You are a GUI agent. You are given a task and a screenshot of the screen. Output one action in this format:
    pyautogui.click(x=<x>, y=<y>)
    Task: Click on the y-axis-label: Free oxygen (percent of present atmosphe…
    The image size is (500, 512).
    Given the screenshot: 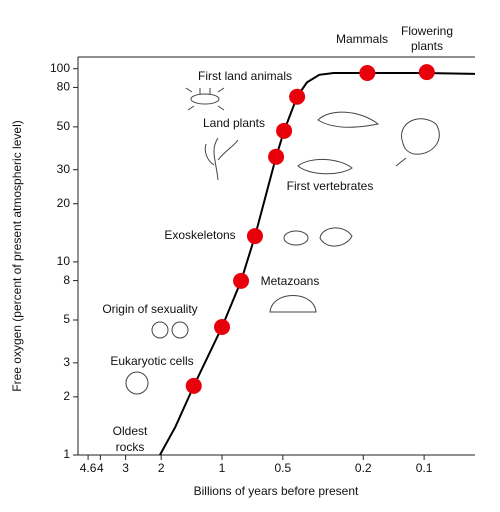 What is the action you would take?
    pyautogui.click(x=17, y=255)
    